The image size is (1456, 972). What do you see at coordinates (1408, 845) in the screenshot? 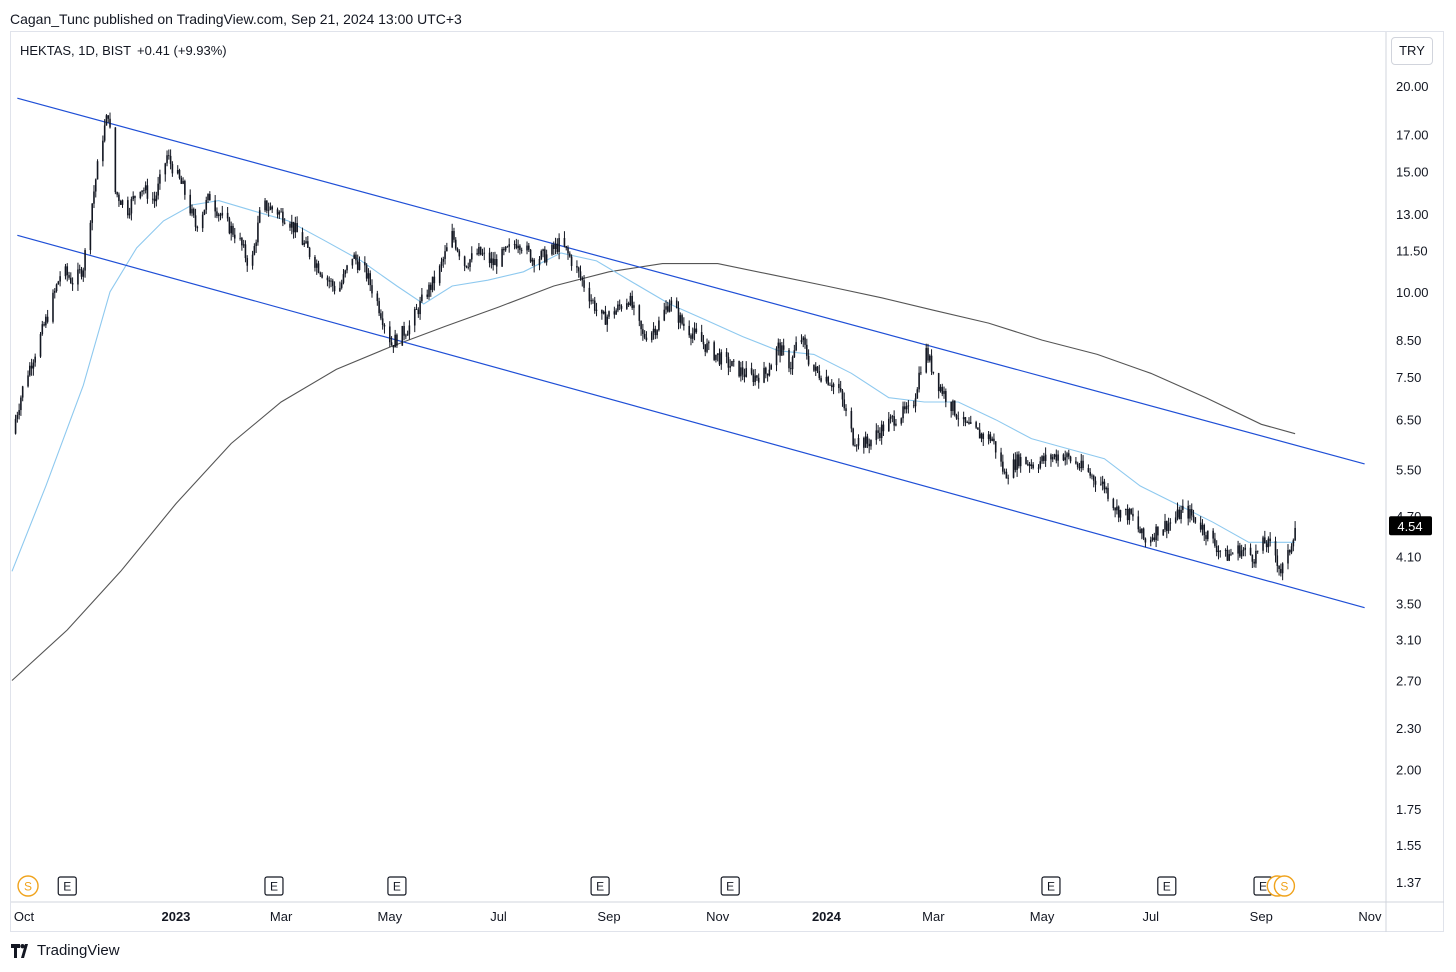
I see `y-tick-label: 1.55` at bounding box center [1408, 845].